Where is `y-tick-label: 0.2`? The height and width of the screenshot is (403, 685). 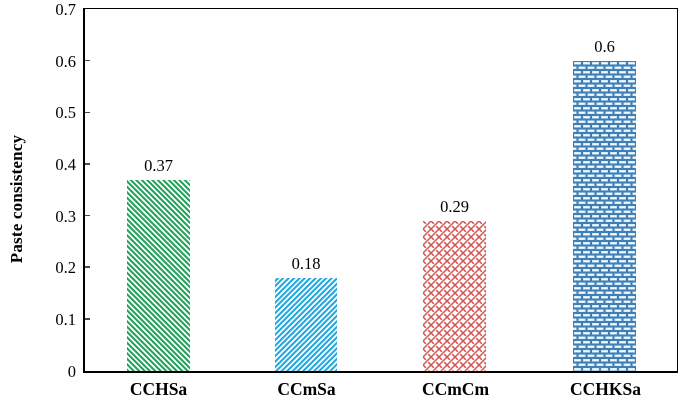 y-tick-label: 0.2 is located at coordinates (65, 268).